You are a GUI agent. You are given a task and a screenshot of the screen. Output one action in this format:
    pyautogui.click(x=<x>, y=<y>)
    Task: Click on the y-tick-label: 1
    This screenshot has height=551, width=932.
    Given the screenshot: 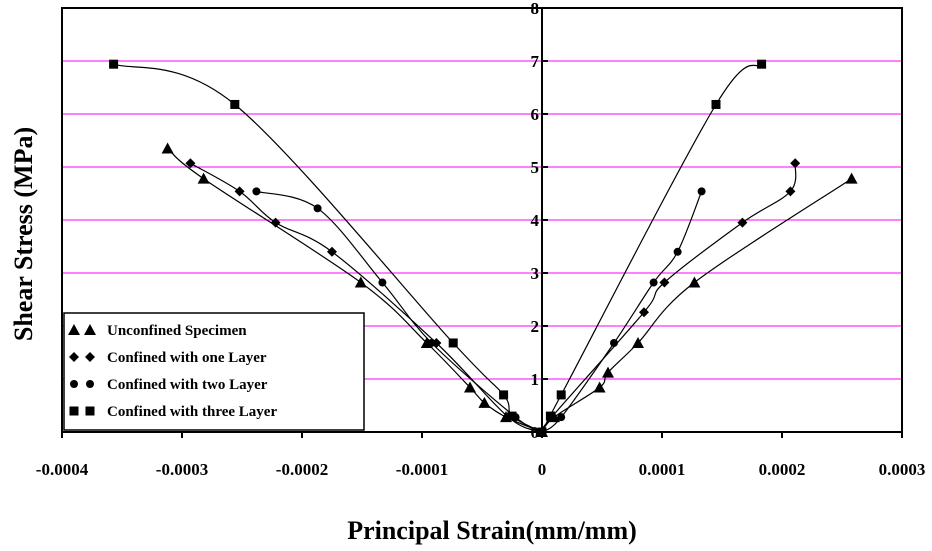 What is the action you would take?
    pyautogui.click(x=535, y=379)
    